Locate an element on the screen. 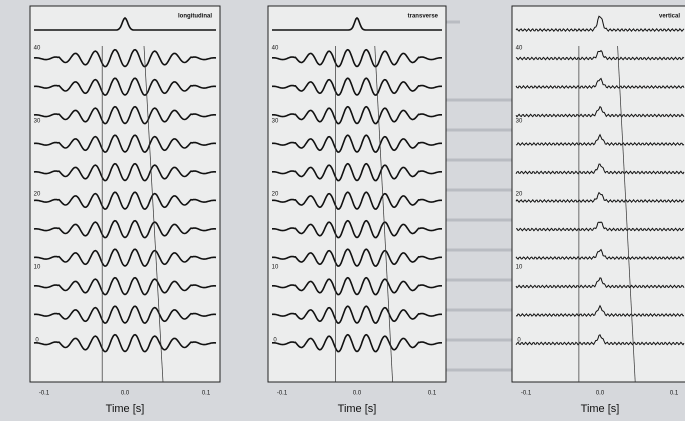 Image resolution: width=685 pixels, height=421 pixels. panel-title: transverse is located at coordinates (423, 17).